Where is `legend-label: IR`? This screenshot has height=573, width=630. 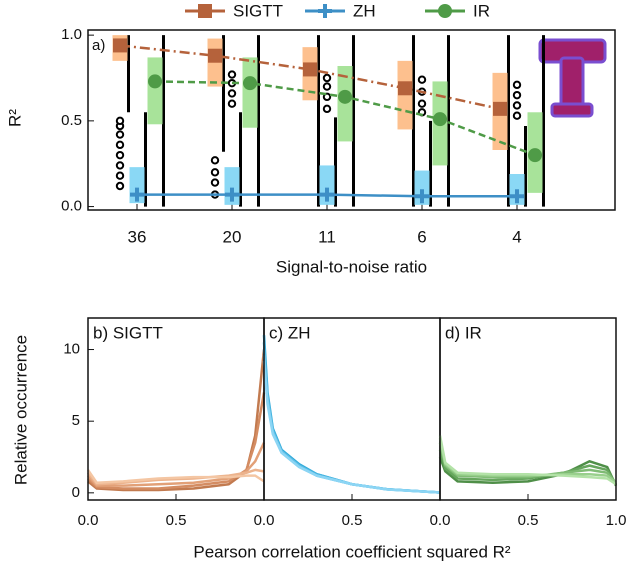 legend-label: IR is located at coordinates (481, 10).